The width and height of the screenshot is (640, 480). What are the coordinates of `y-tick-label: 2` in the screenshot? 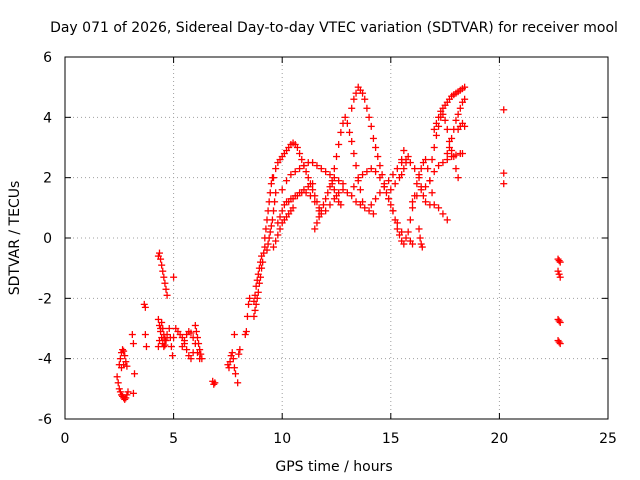 It's located at (47, 179).